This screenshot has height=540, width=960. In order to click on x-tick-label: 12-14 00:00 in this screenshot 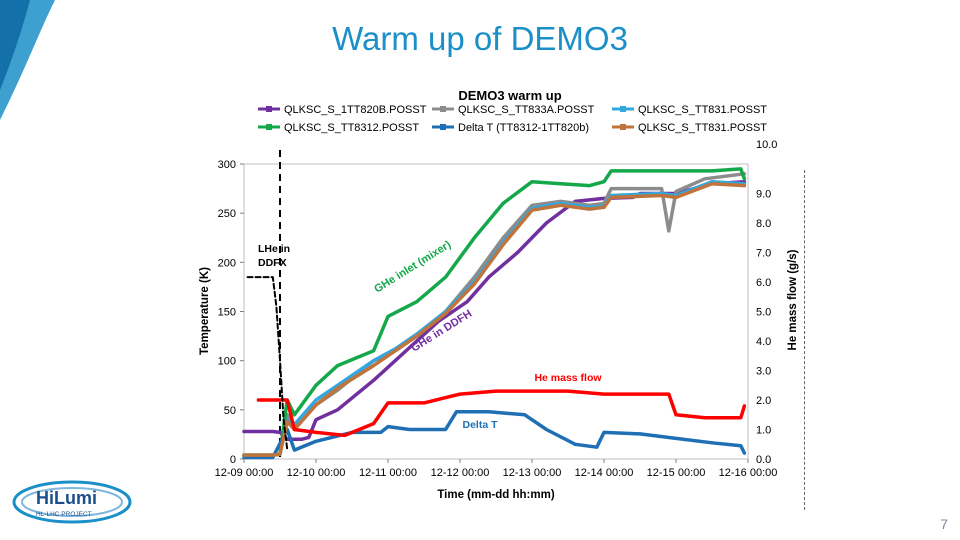, I will do `click(604, 473)`.